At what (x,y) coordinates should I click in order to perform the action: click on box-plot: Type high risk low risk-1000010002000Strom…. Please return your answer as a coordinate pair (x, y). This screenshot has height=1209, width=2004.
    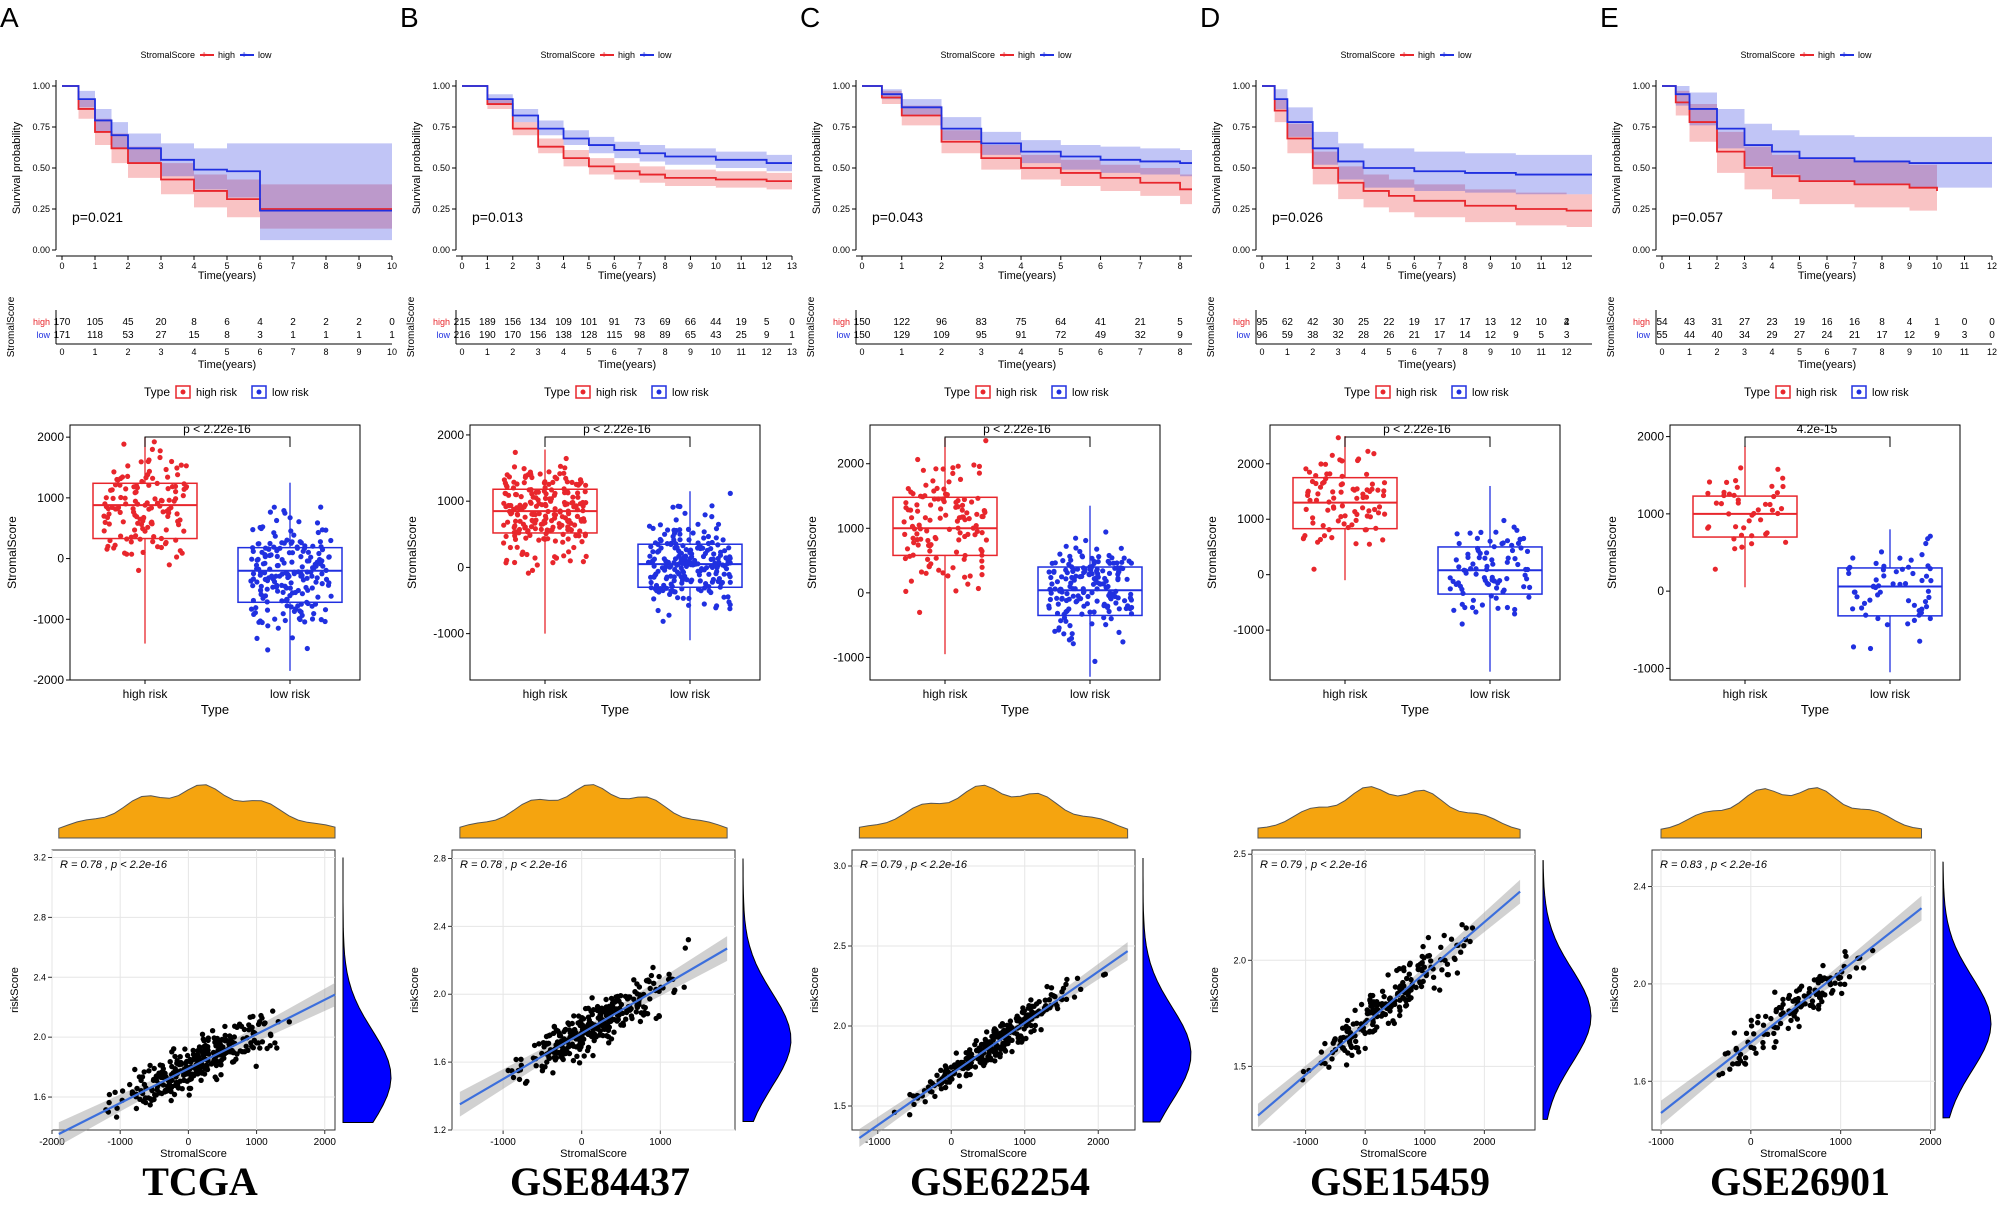
    Looking at the image, I should click on (583, 551).